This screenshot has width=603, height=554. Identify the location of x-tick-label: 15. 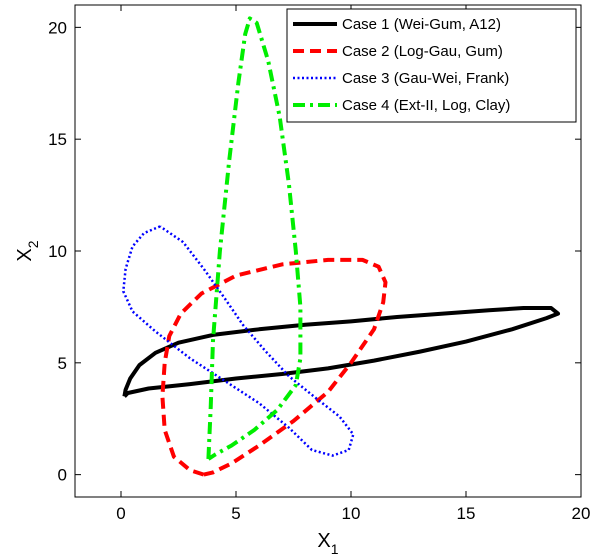
(466, 513).